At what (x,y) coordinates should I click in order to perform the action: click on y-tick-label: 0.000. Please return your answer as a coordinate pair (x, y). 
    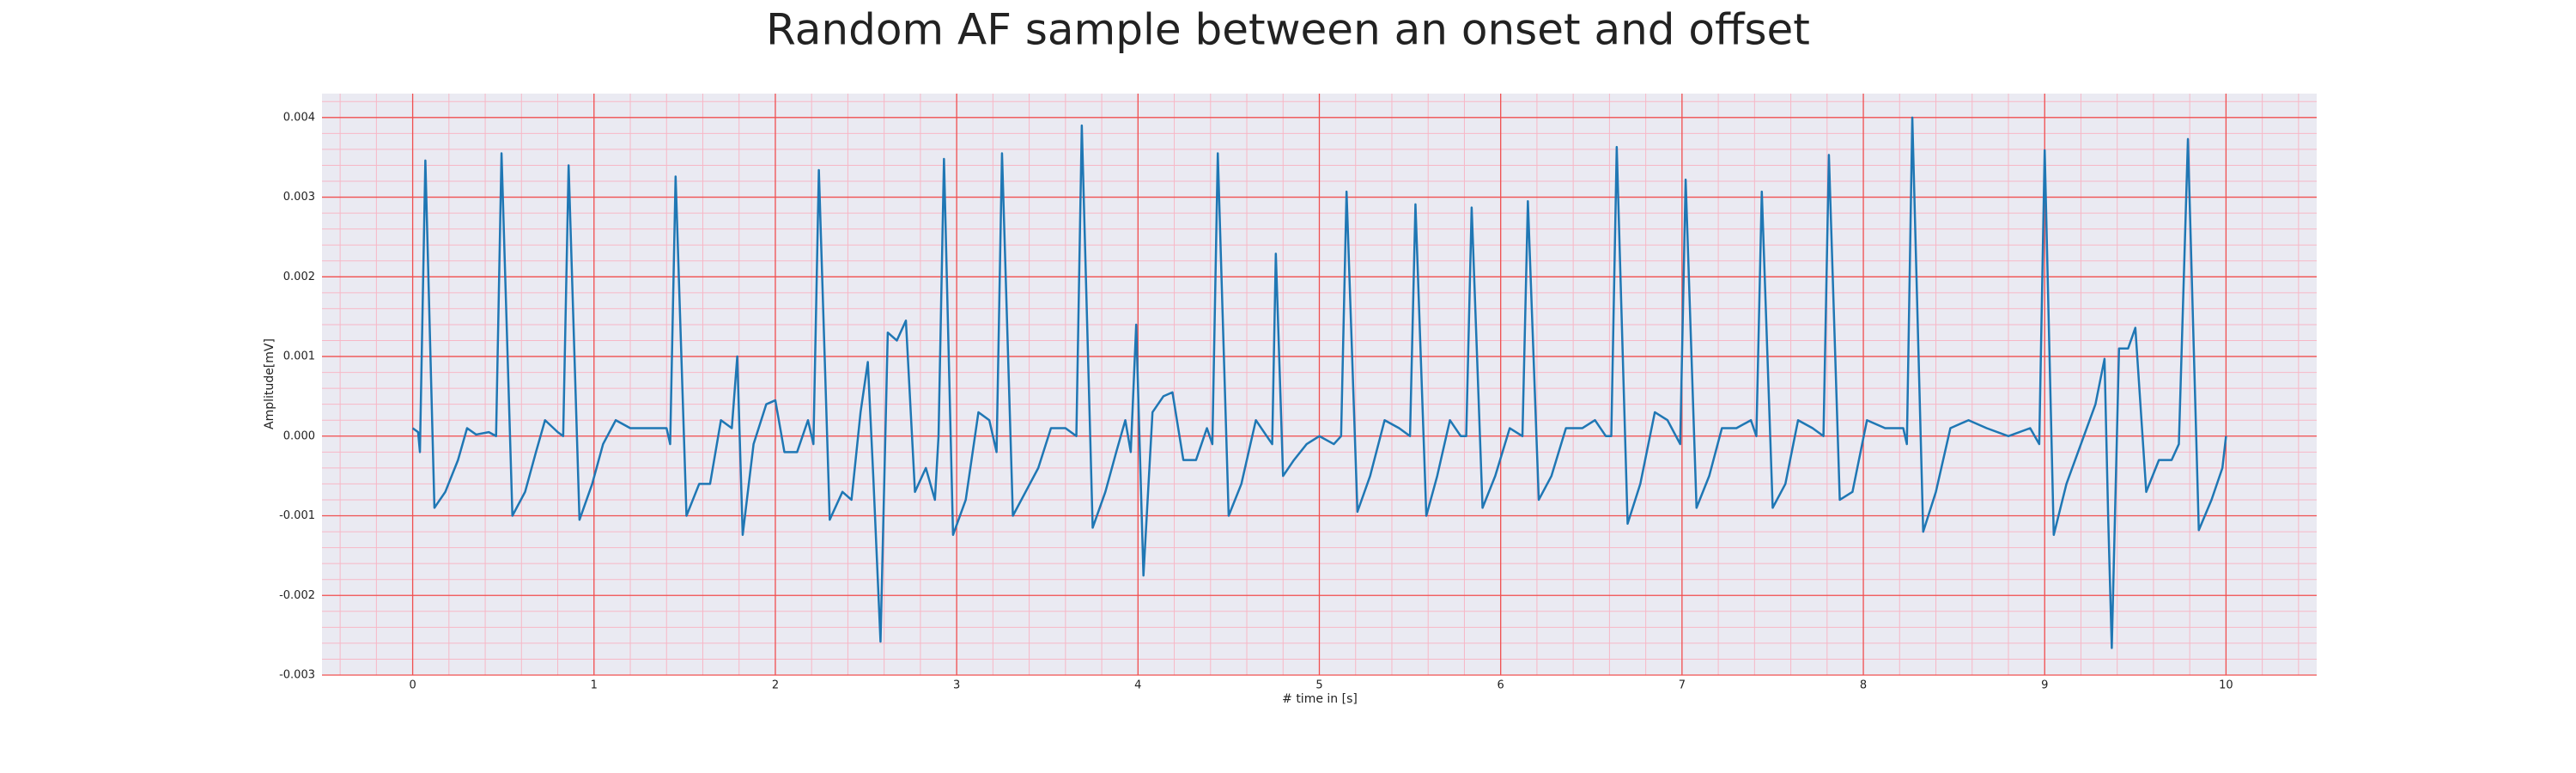
    Looking at the image, I should click on (299, 435).